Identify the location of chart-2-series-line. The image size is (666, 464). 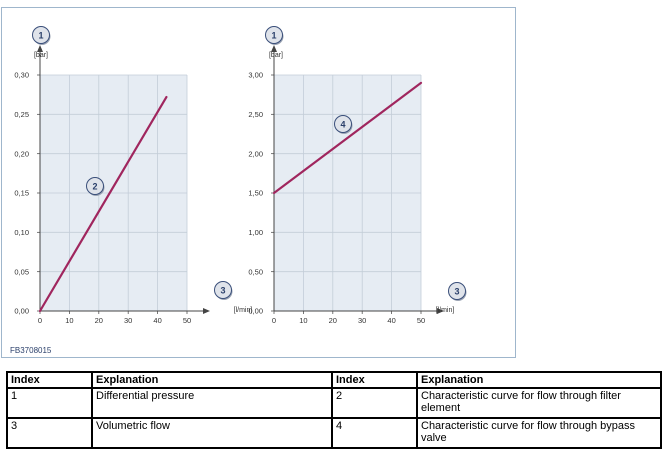
(347, 138).